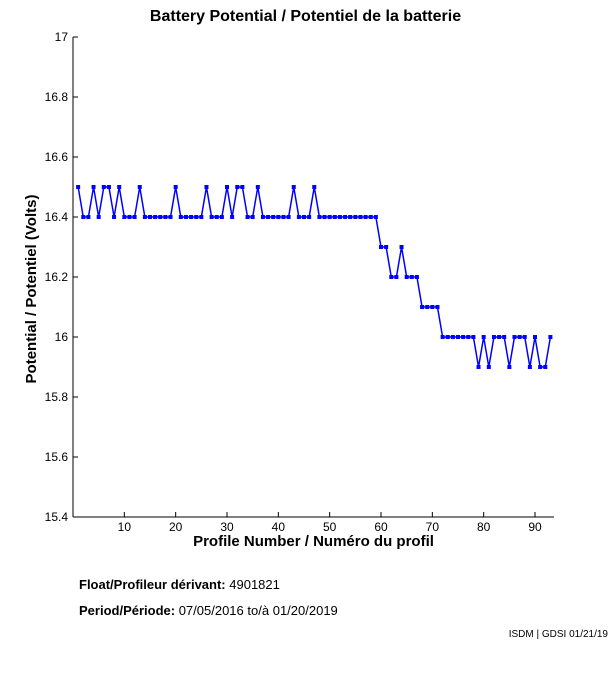  Describe the element at coordinates (227, 527) in the screenshot. I see `x-tick-label: 30` at that location.